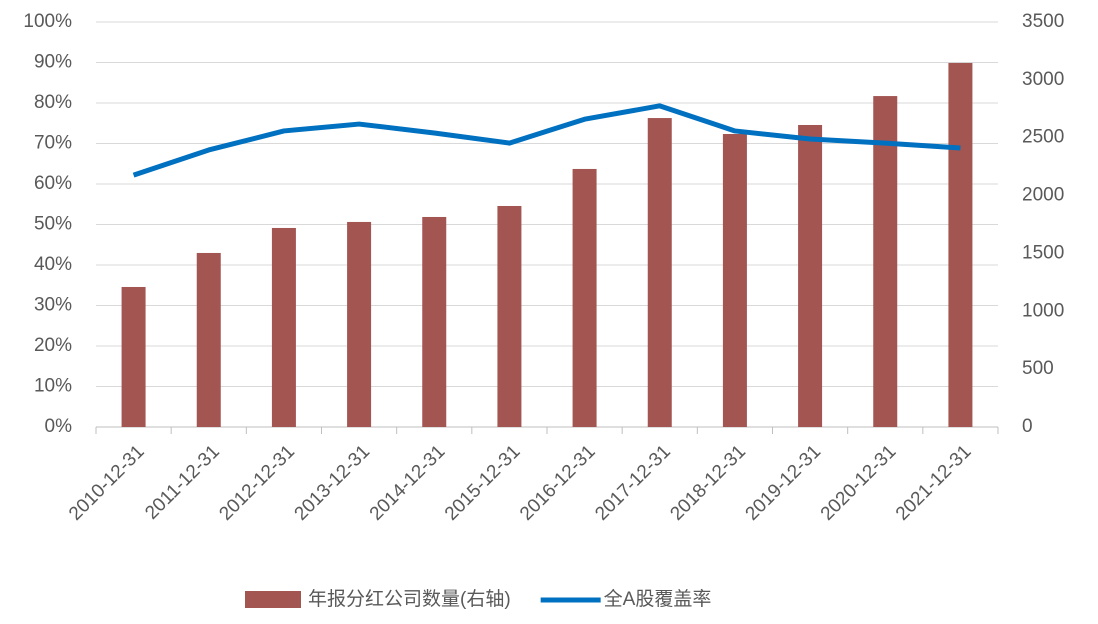 This screenshot has width=1098, height=624. Describe the element at coordinates (408, 483) in the screenshot. I see `x-tick-label: 2014-12-31` at that location.